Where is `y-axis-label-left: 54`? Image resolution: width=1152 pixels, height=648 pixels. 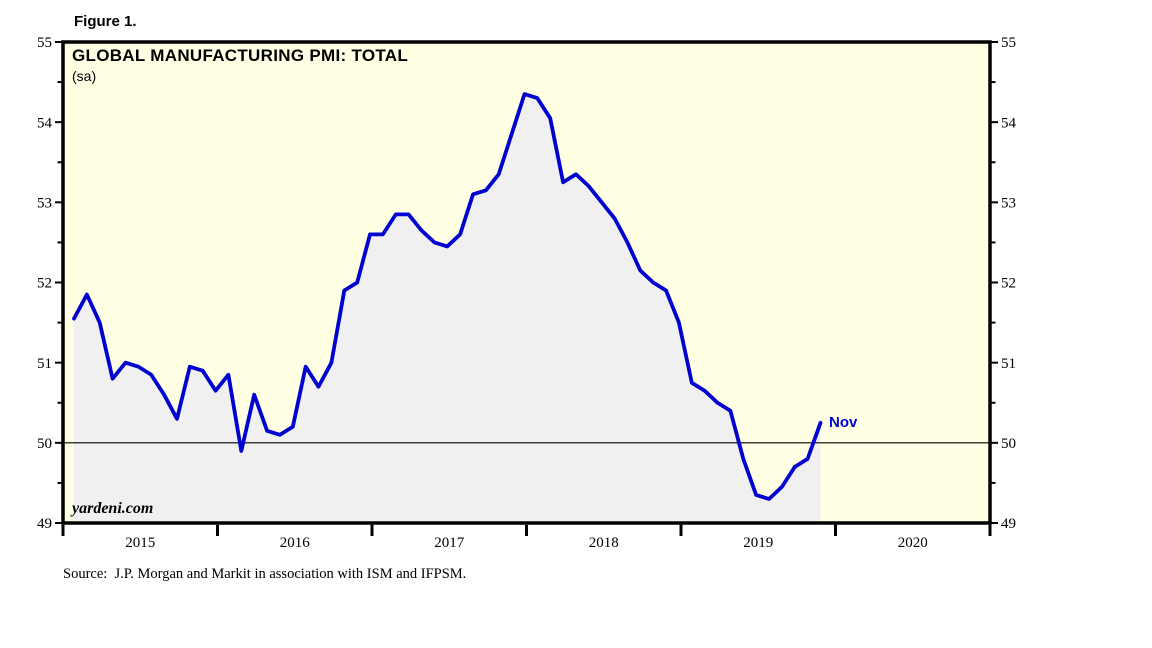
y-axis-label-left: 54 is located at coordinates (45, 123).